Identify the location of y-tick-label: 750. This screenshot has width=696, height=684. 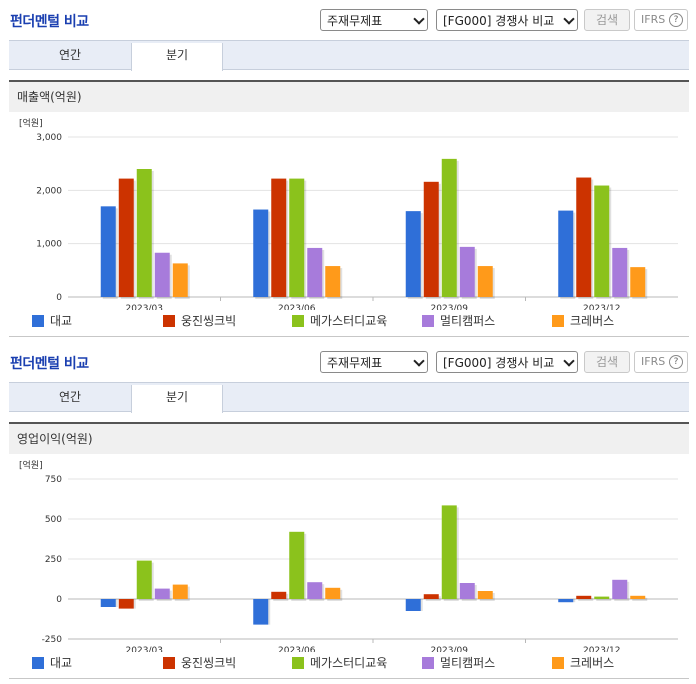
(53, 480).